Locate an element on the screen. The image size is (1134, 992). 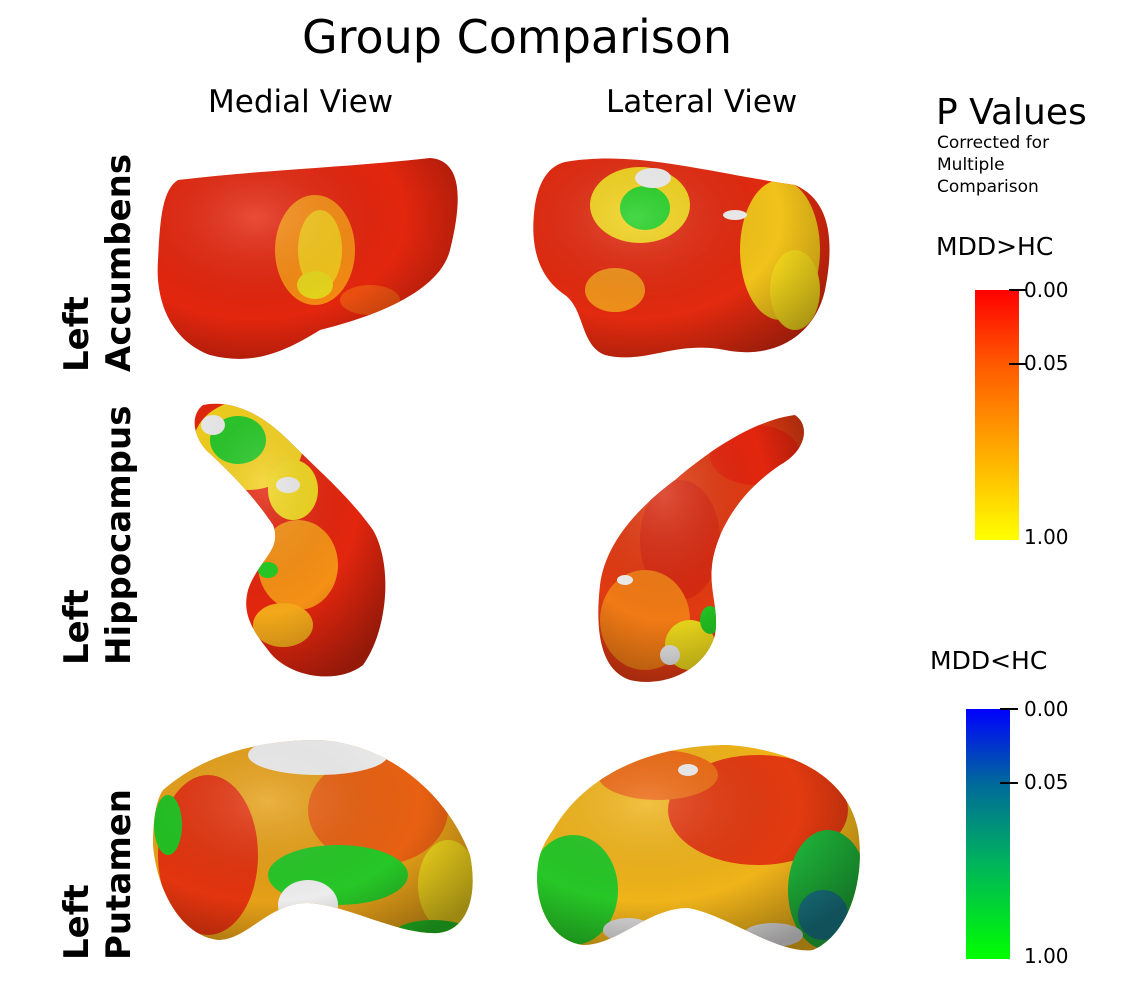
scale-hot-tick-label-top: 0.00 is located at coordinates (1046, 290).